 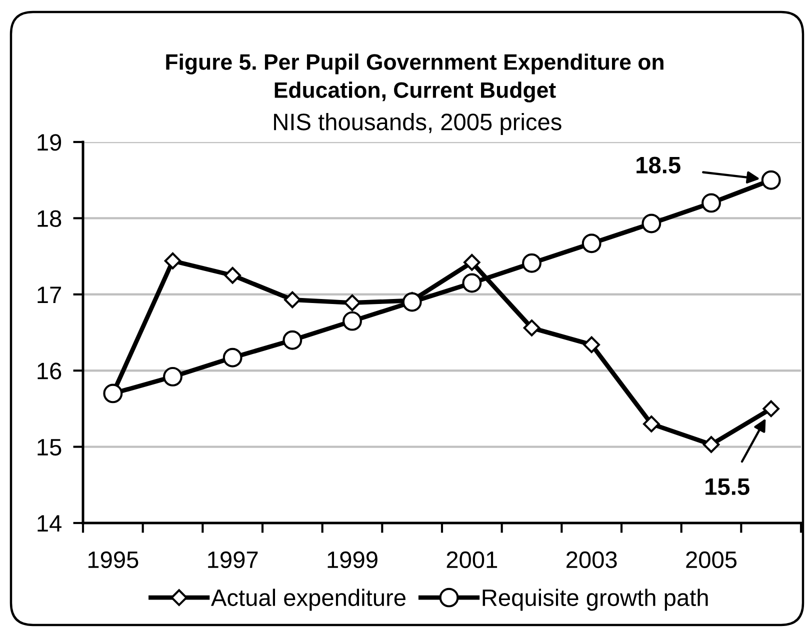 I want to click on data-label: 15.5, so click(x=728, y=487).